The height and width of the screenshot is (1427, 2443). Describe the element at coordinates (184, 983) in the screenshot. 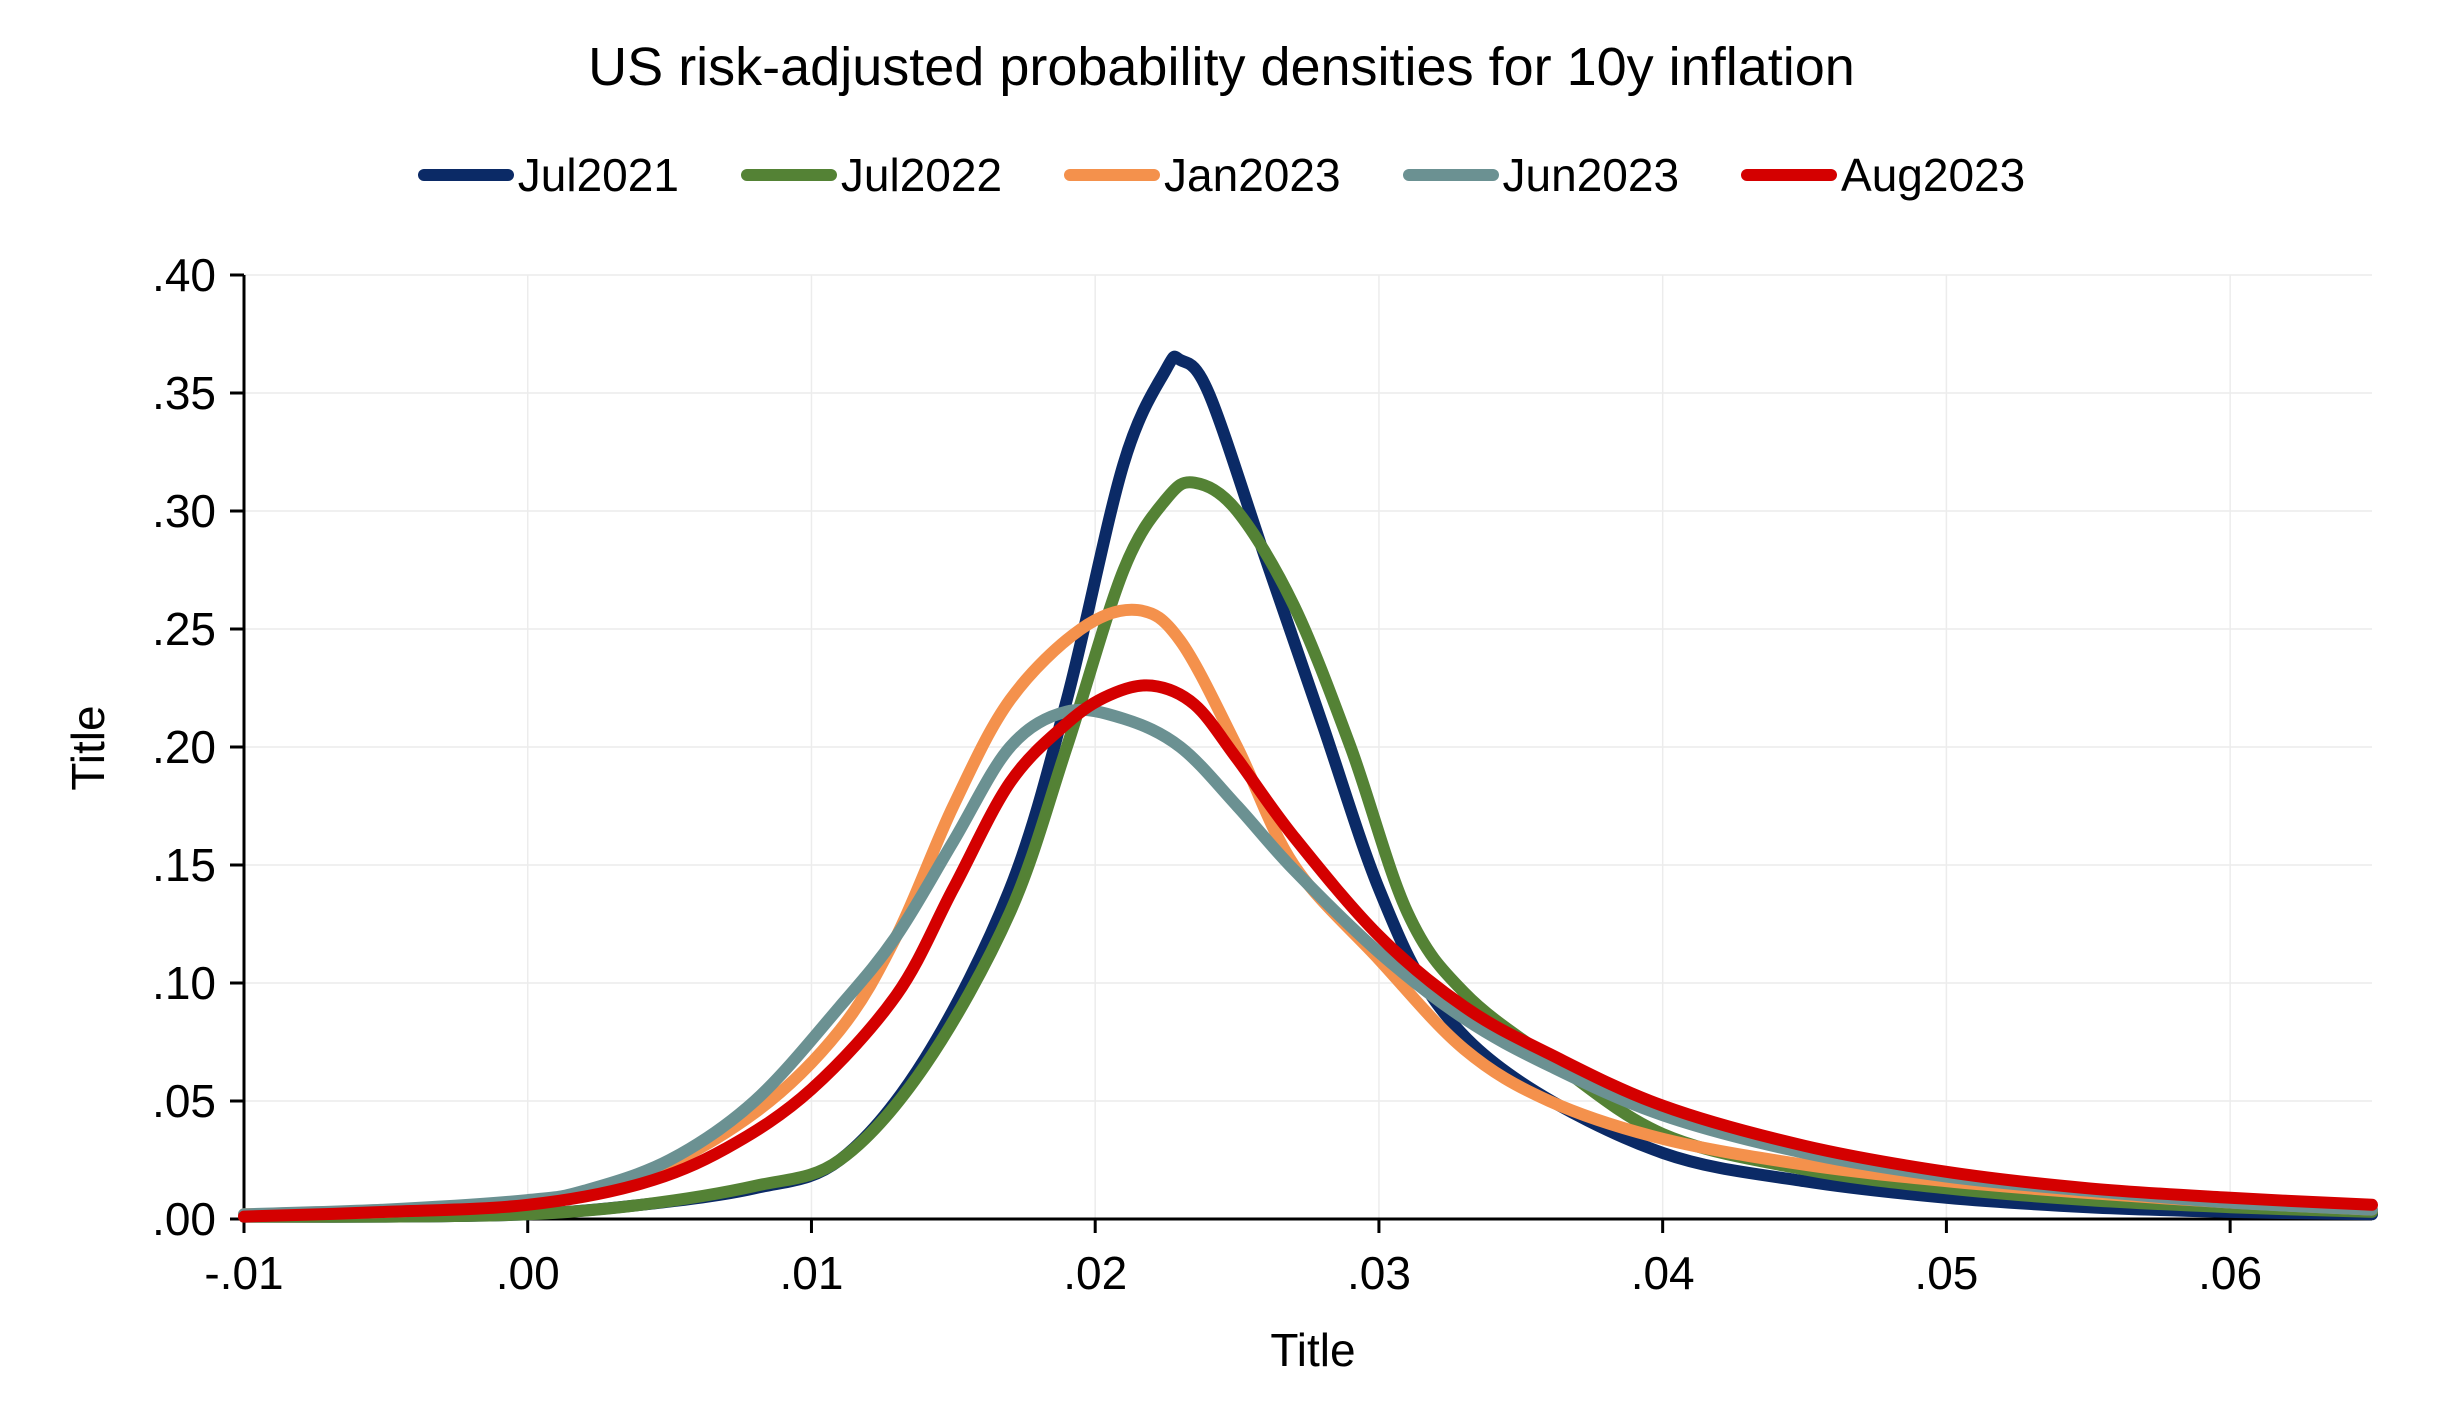

I see `y-tick-label: .10` at that location.